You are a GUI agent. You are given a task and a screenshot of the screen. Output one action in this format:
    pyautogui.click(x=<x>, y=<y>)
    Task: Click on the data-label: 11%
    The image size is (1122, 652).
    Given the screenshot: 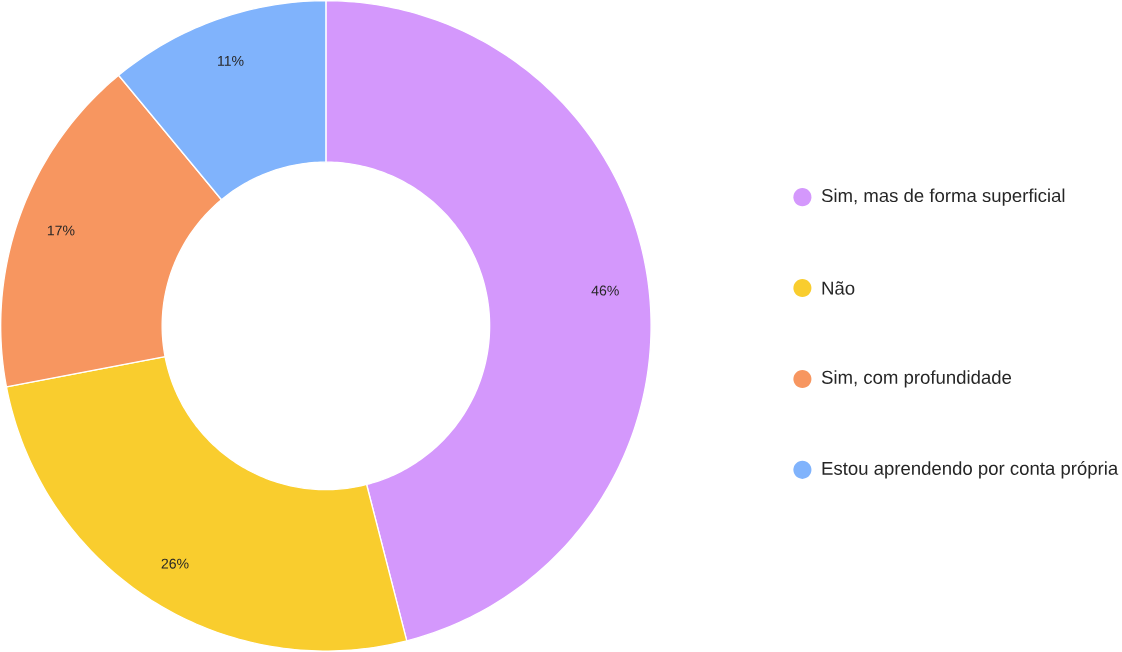 What is the action you would take?
    pyautogui.click(x=231, y=61)
    